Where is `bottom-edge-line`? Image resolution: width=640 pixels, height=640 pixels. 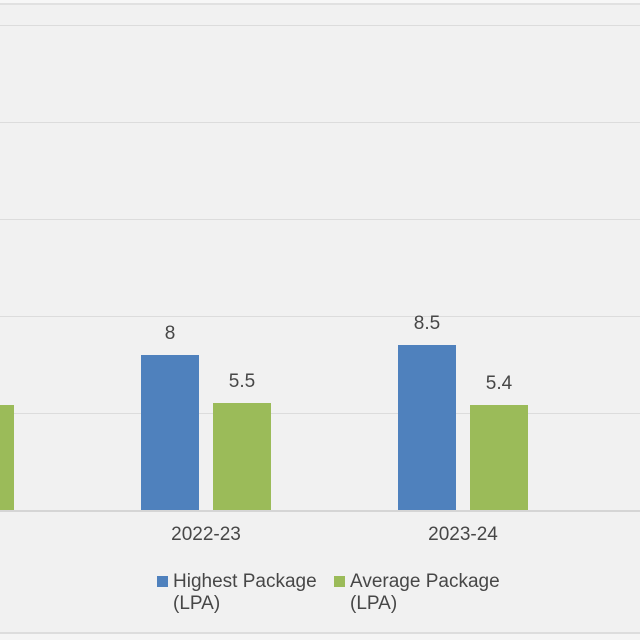
bottom-edge-line is located at coordinates (320, 633).